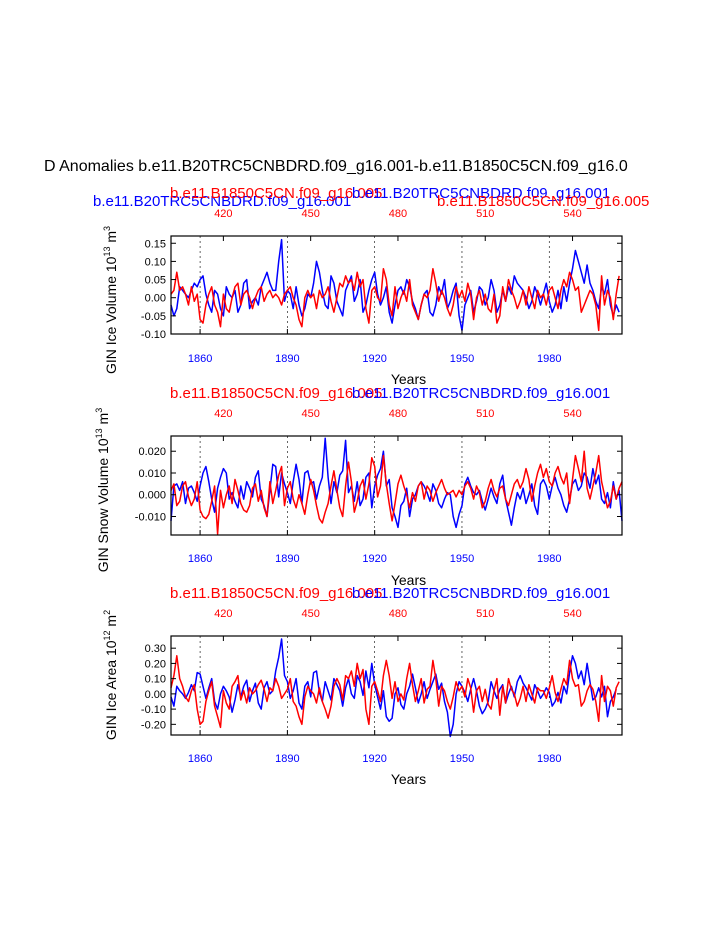 The image size is (723, 935). What do you see at coordinates (462, 359) in the screenshot?
I see `ice-volume-xtick-label-bottom: 1950` at bounding box center [462, 359].